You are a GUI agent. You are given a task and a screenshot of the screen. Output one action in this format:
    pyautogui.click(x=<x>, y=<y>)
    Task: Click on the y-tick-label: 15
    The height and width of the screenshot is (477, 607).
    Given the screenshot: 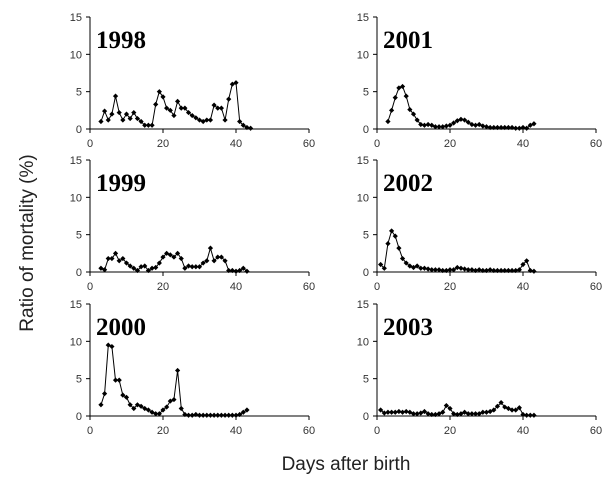 What is the action you would take?
    pyautogui.click(x=363, y=18)
    